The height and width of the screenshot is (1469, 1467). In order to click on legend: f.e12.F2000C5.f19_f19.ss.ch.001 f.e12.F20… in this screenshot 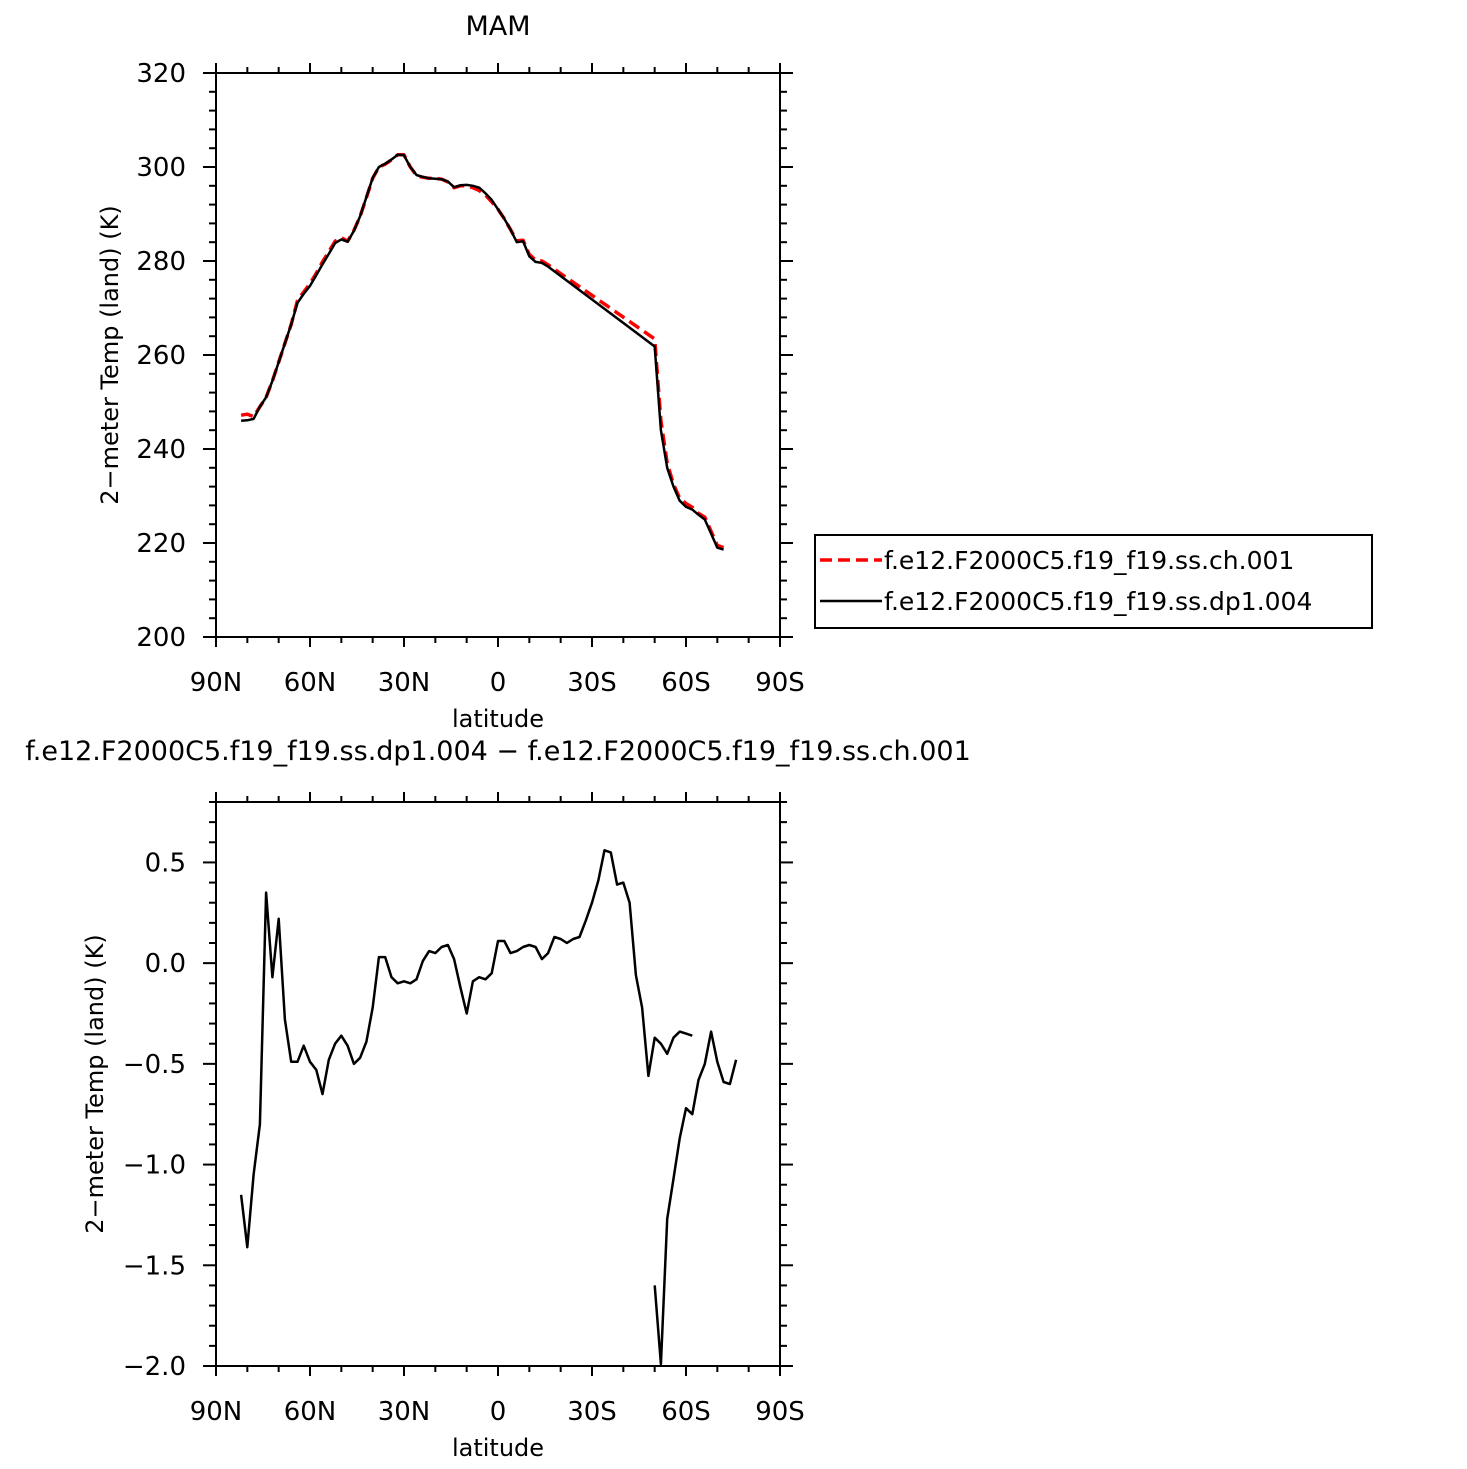, I will do `click(1093, 581)`.